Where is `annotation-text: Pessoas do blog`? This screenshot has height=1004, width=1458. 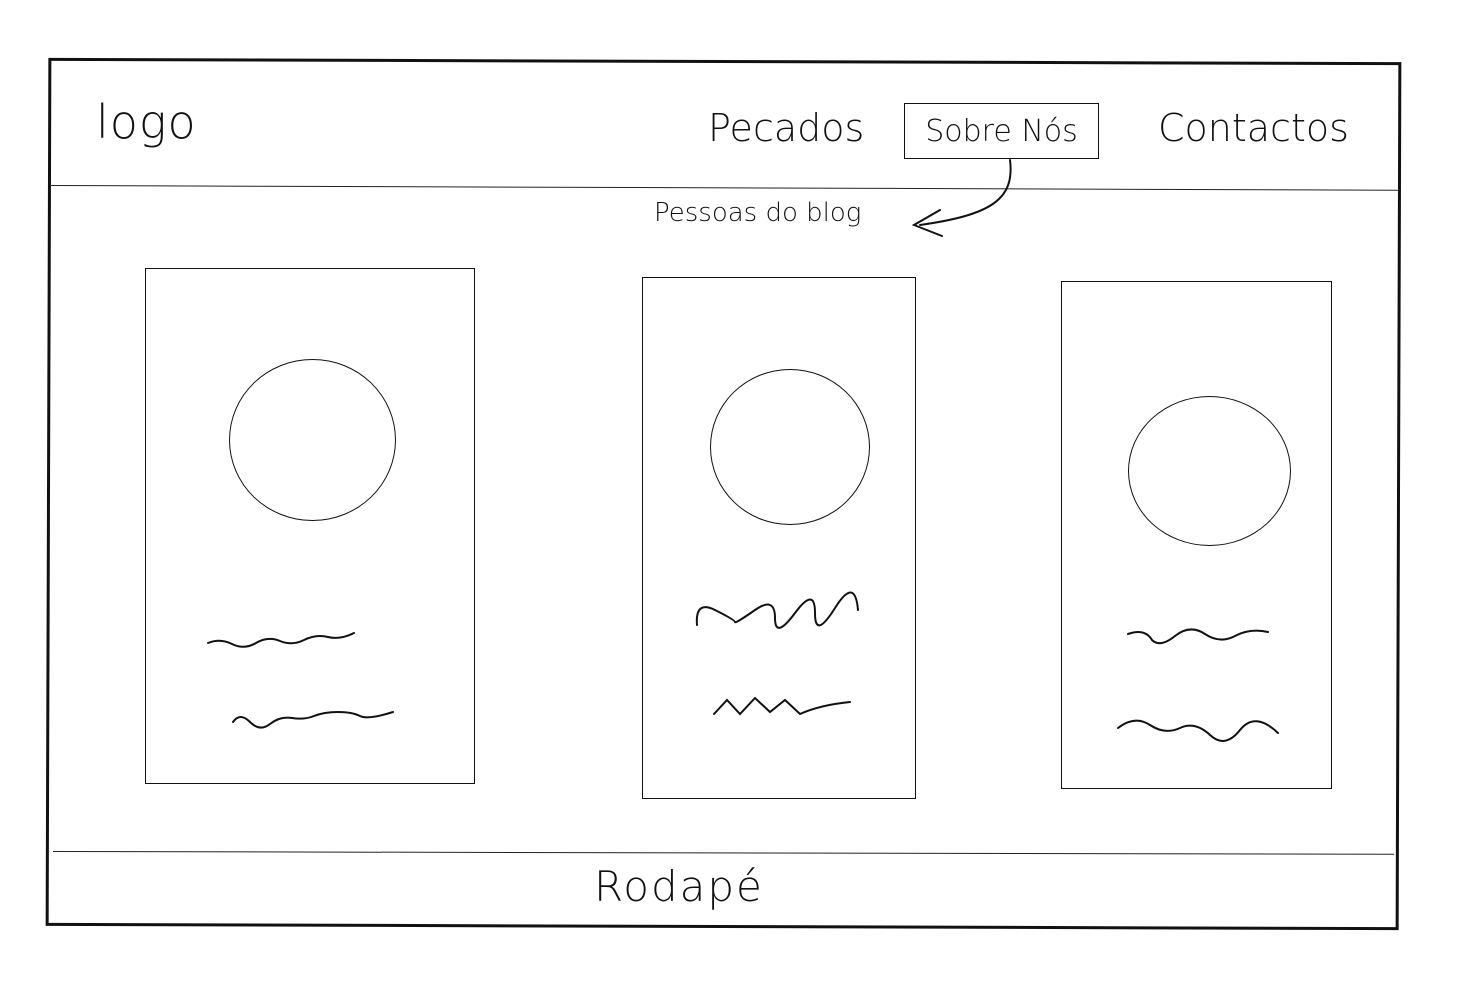
annotation-text: Pessoas do blog is located at coordinates (758, 213).